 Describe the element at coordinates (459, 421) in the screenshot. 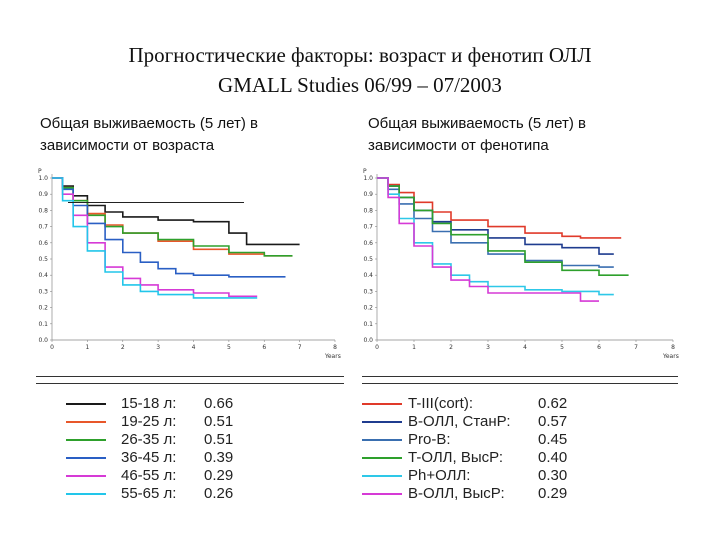

I see `legend-label: B-ОЛЛ, СтанР:` at that location.